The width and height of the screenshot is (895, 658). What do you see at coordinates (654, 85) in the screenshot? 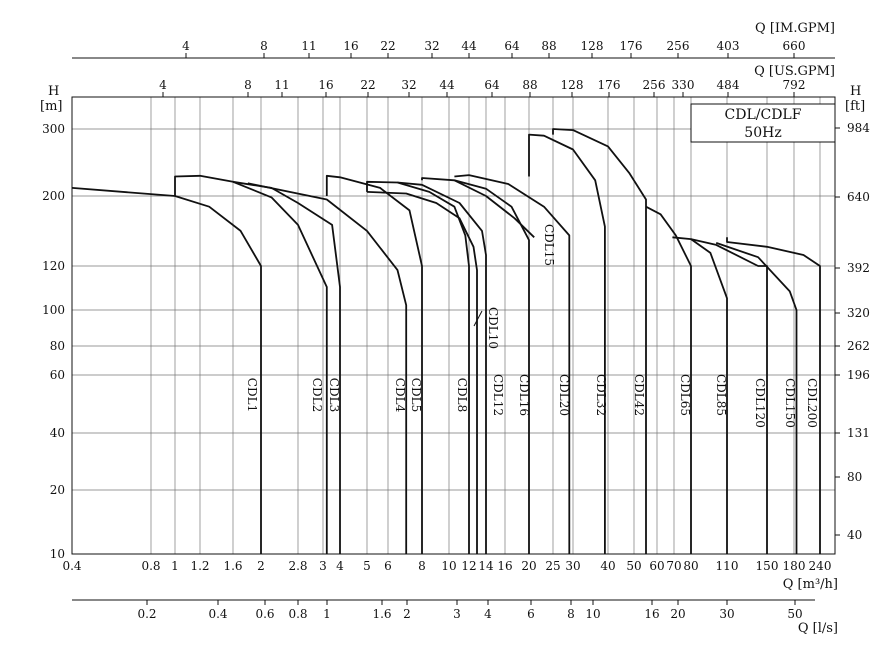
I see `x-us-tick: 256` at bounding box center [654, 85].